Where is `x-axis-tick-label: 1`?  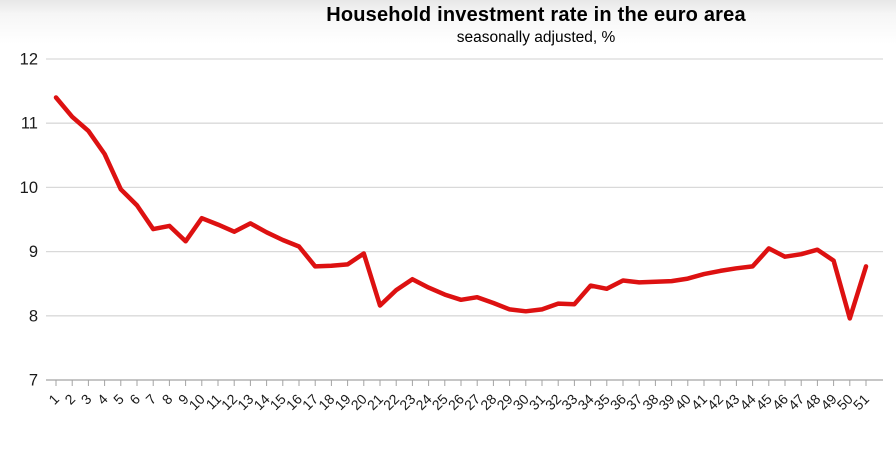
x-axis-tick-label: 1 is located at coordinates (53, 399).